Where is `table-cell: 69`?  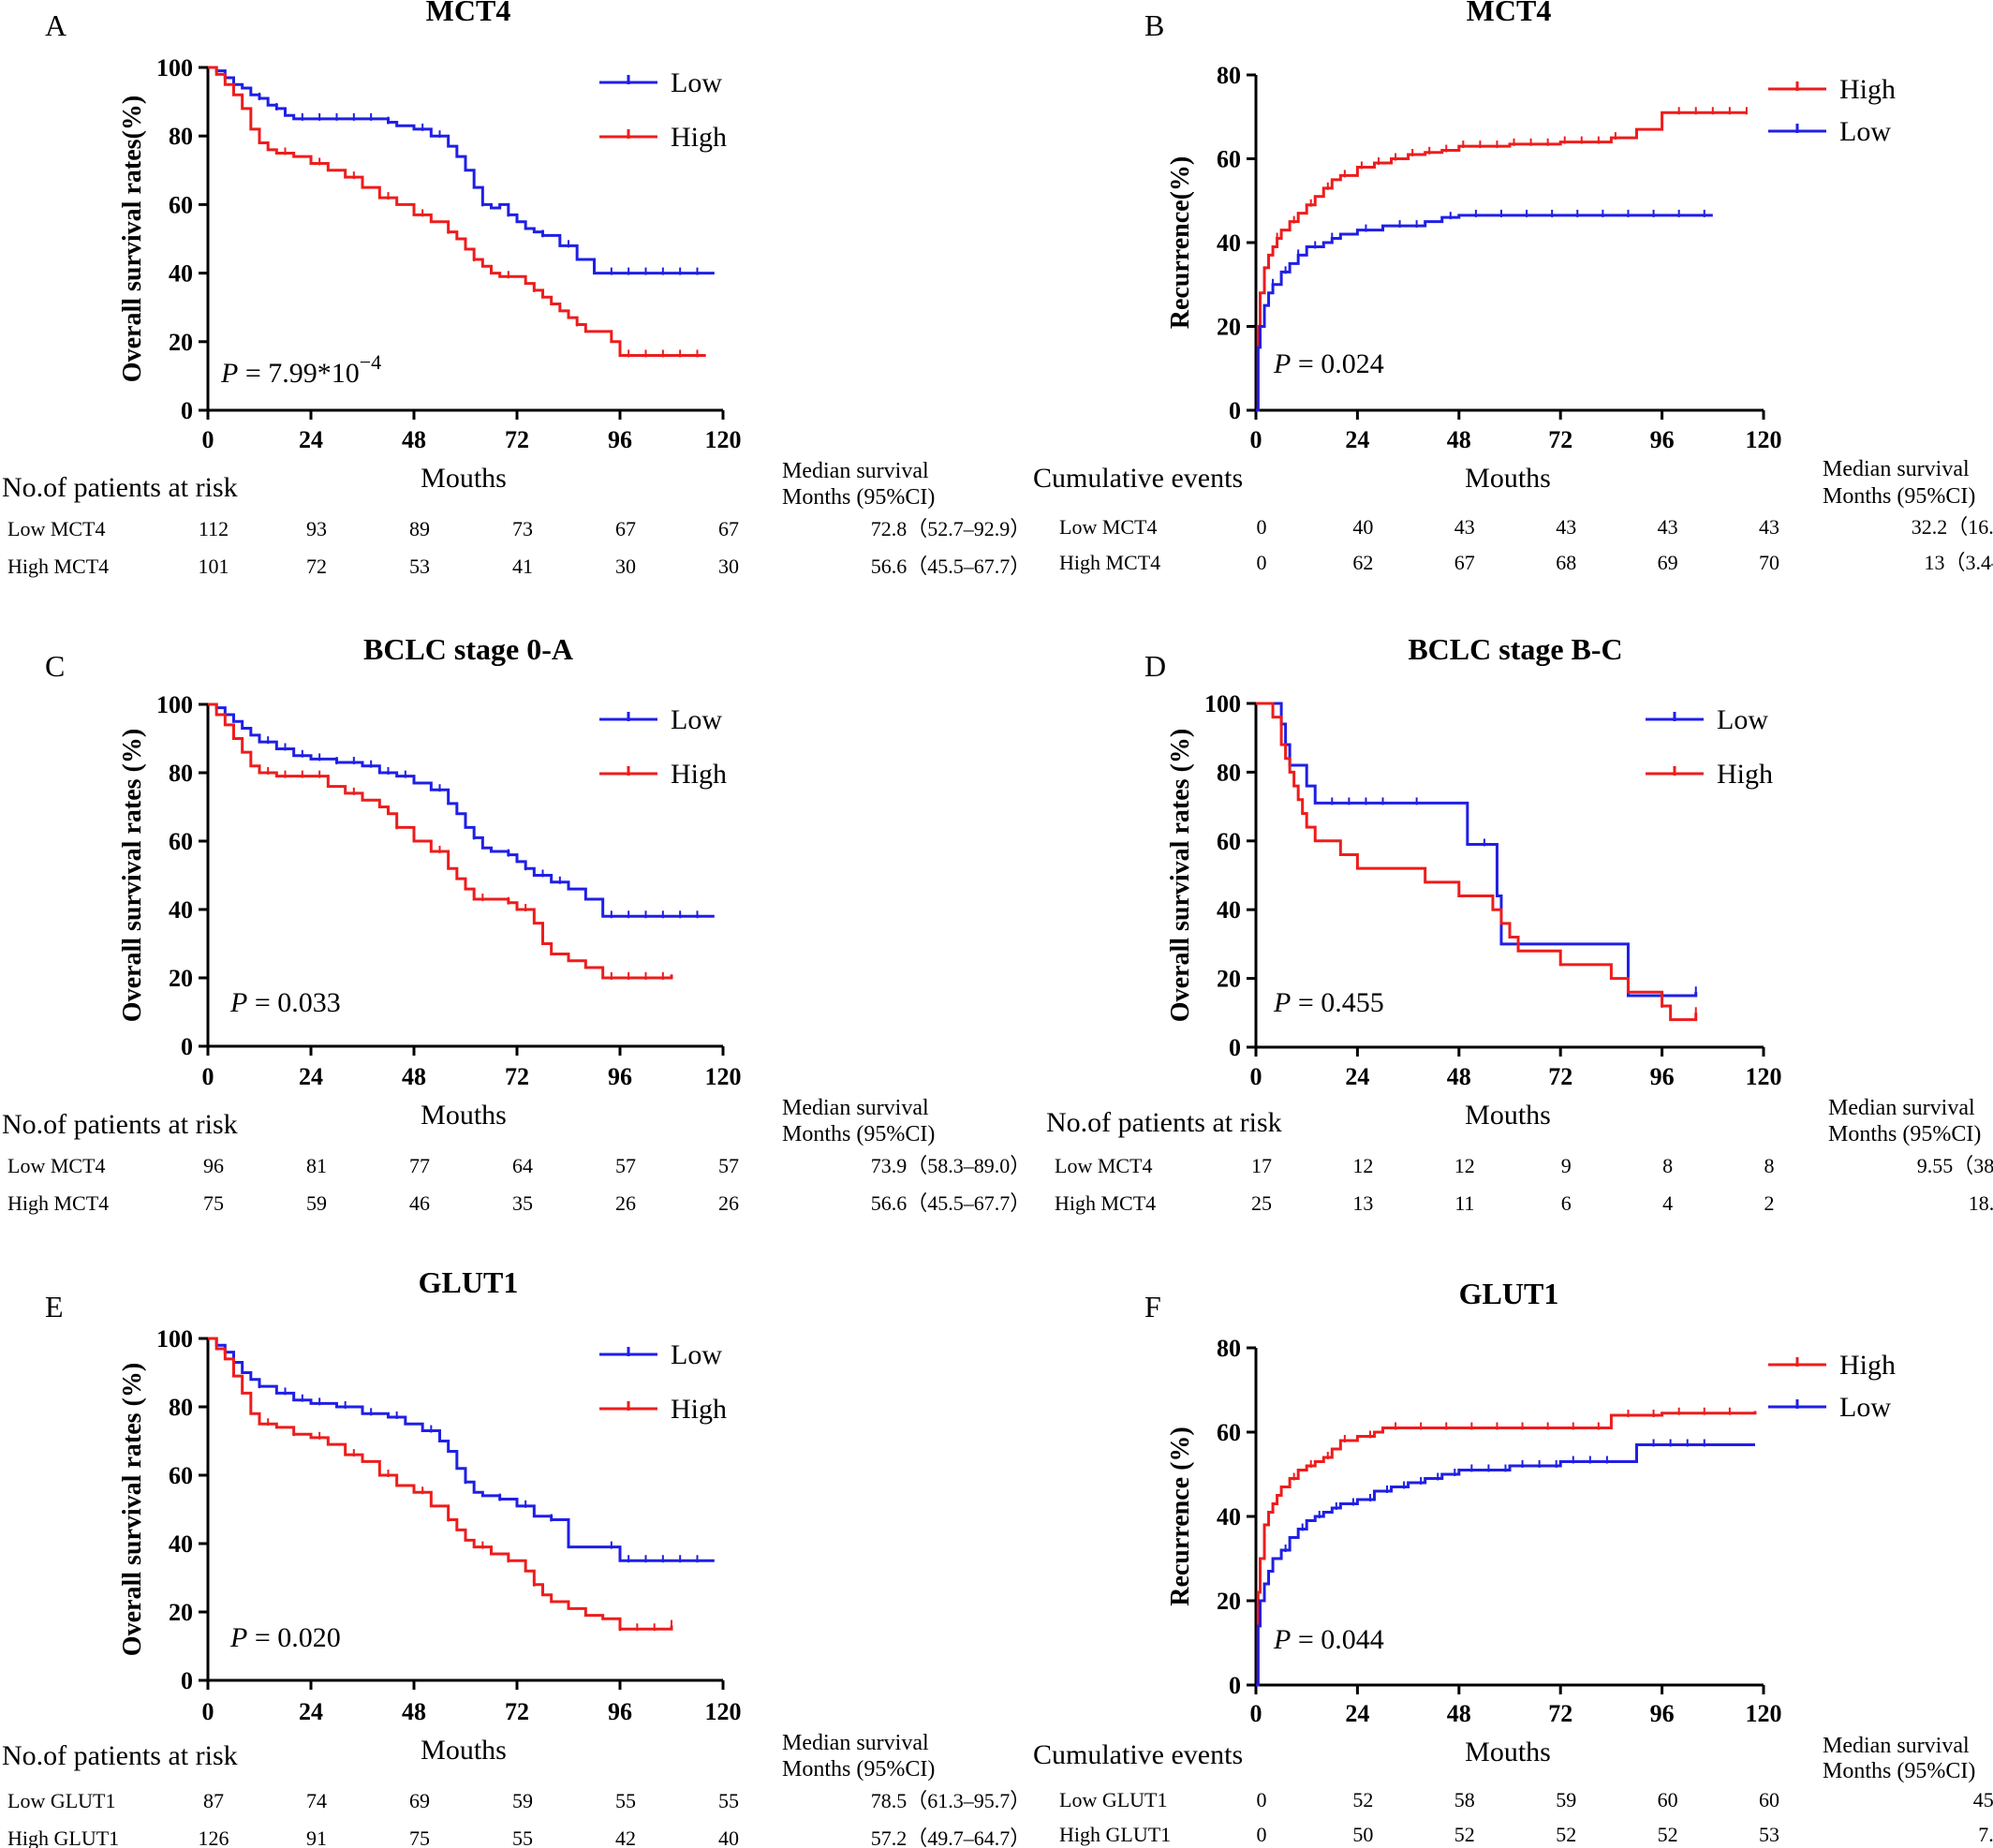
table-cell: 69 is located at coordinates (1668, 563).